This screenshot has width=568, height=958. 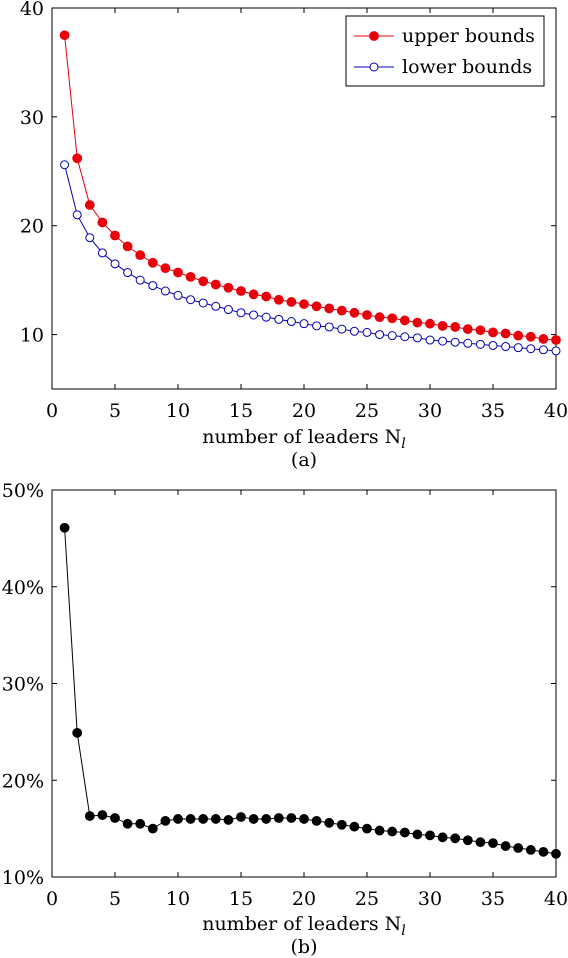 I want to click on y-tick-label: 10, so click(x=32, y=336).